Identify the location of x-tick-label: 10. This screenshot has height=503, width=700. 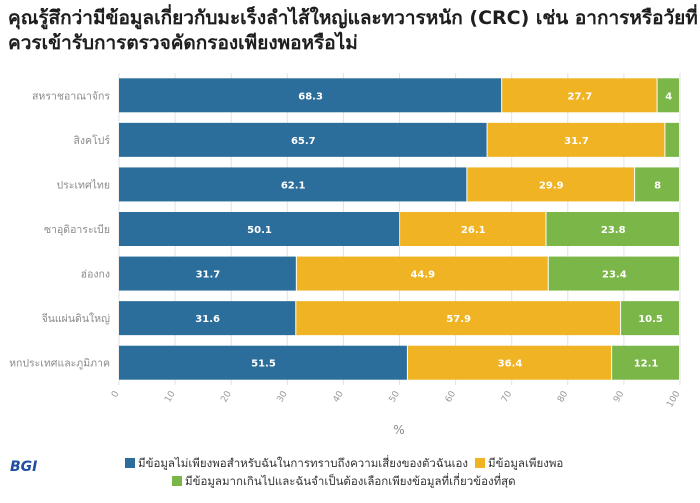
(170, 396).